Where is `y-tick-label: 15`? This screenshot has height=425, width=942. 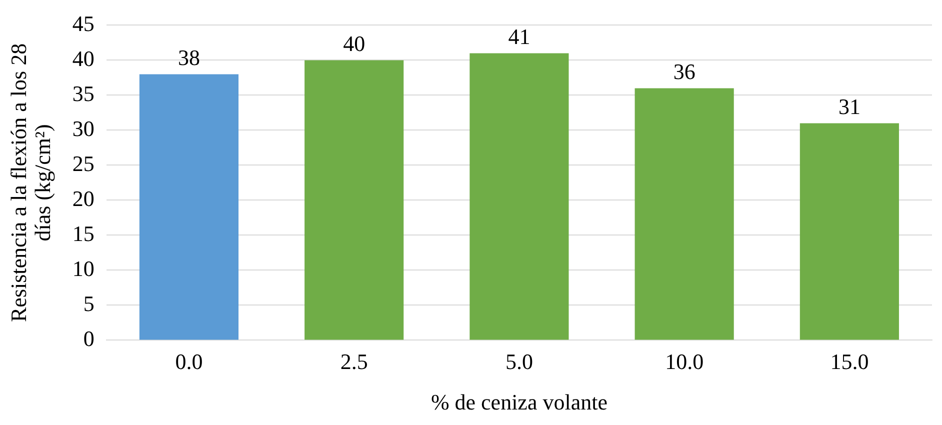 y-tick-label: 15 is located at coordinates (83, 233).